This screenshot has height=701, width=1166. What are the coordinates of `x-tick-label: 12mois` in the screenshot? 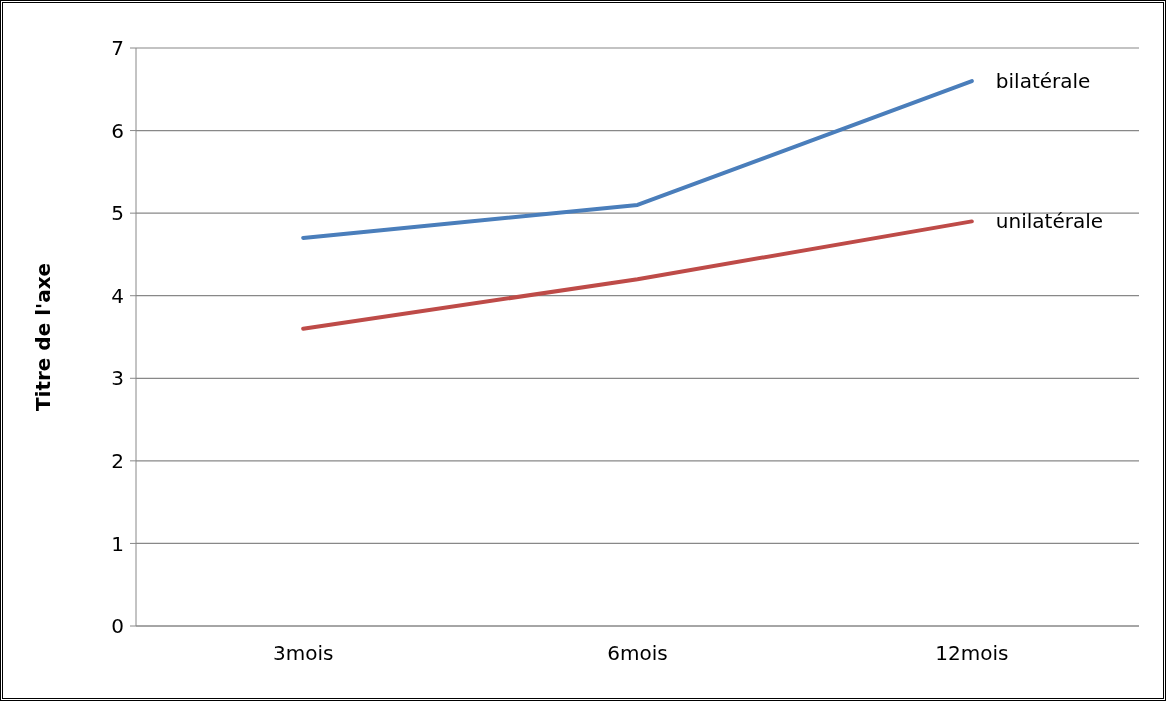 It's located at (972, 653).